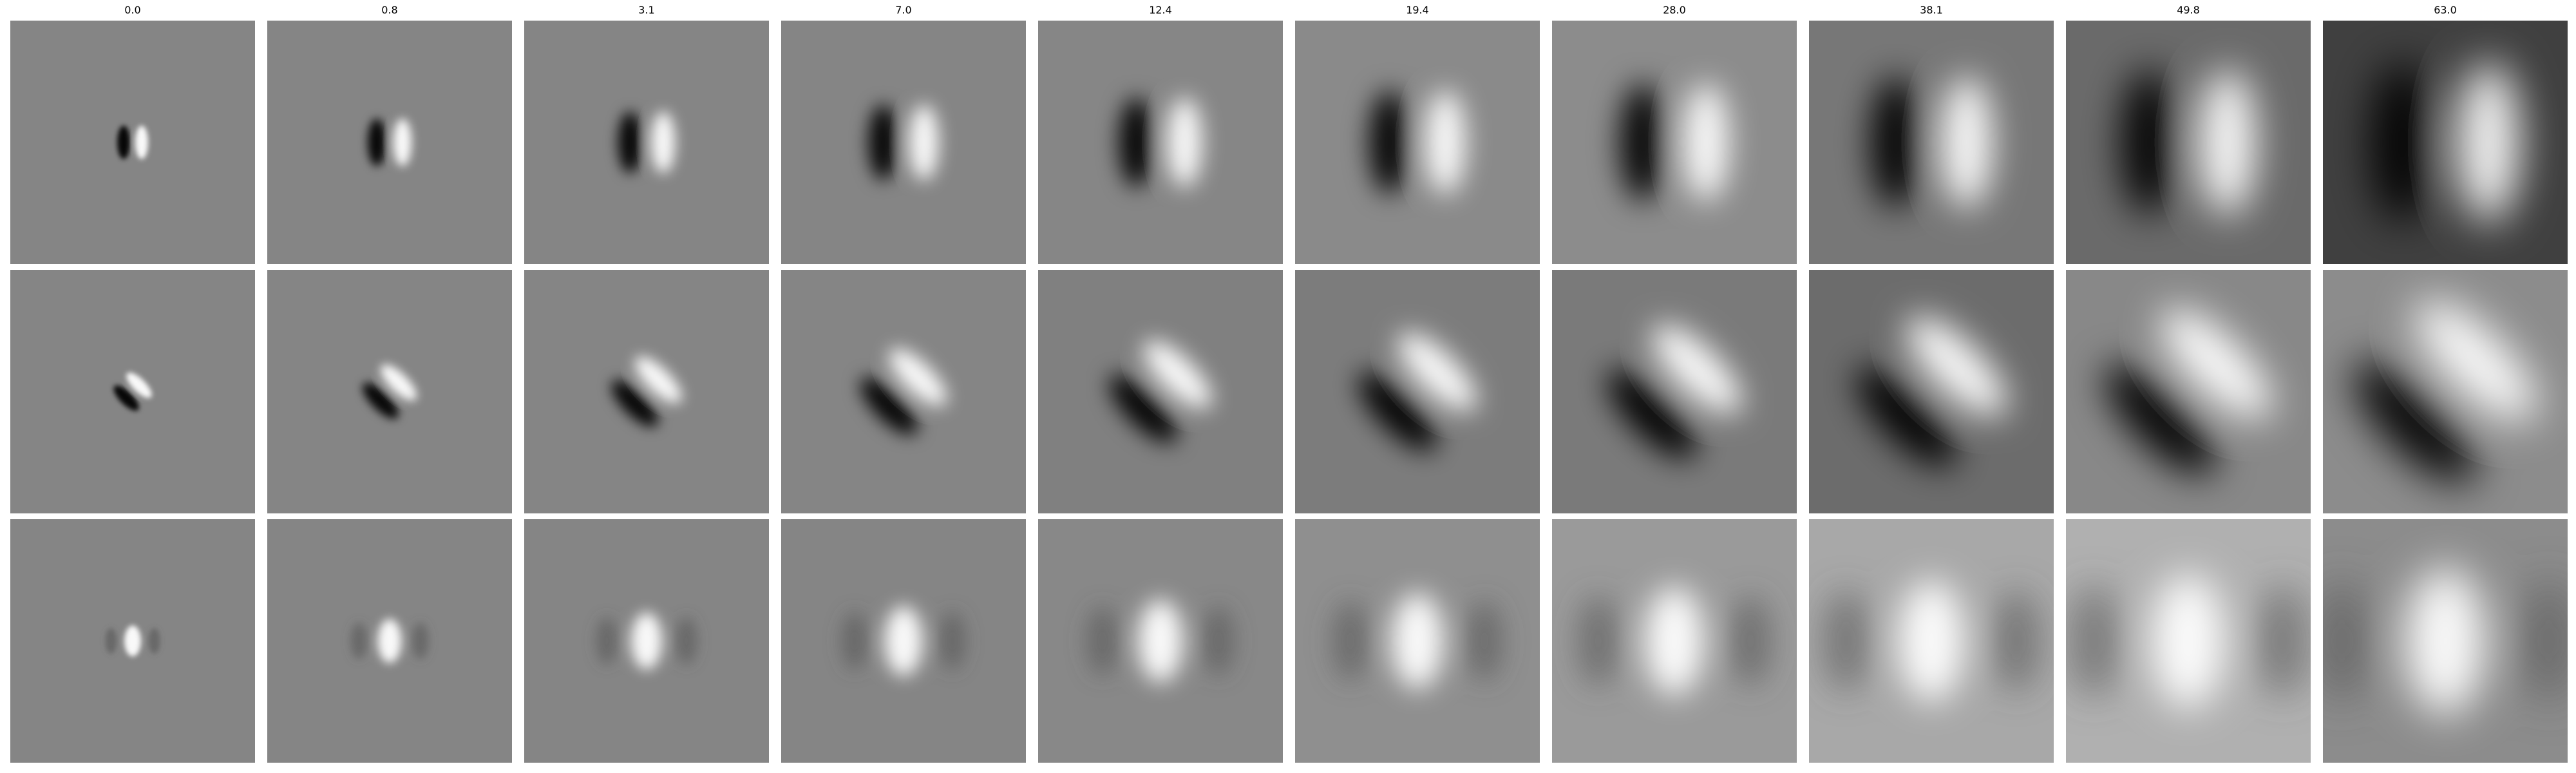 Image resolution: width=2576 pixels, height=773 pixels. I want to click on filter-tile-r3-c7, so click(1675, 641).